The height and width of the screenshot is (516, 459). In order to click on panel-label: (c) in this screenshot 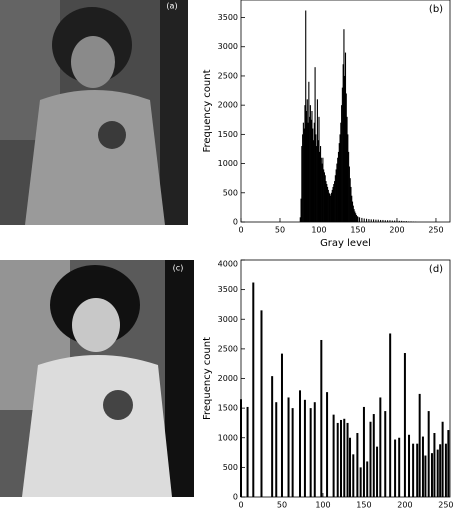, I will do `click(178, 268)`.